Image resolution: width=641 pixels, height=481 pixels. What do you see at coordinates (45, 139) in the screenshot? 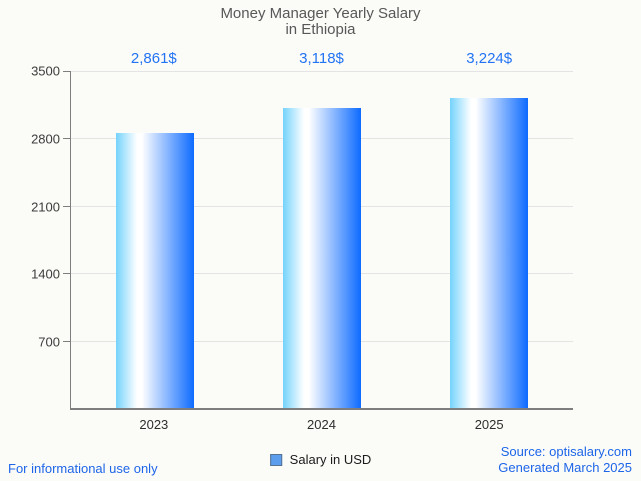
I see `y-tick-label: 2800` at bounding box center [45, 139].